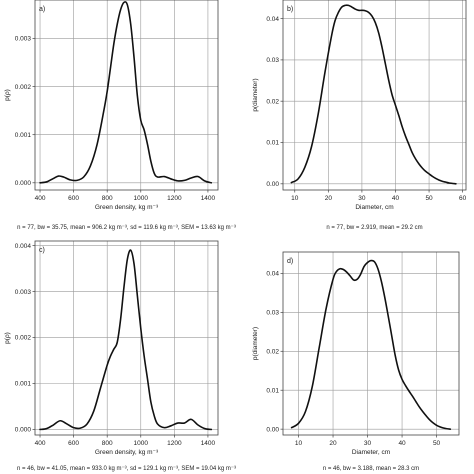 The height and width of the screenshot is (474, 474). Describe the element at coordinates (42, 250) in the screenshot. I see `panel-label: c)` at that location.